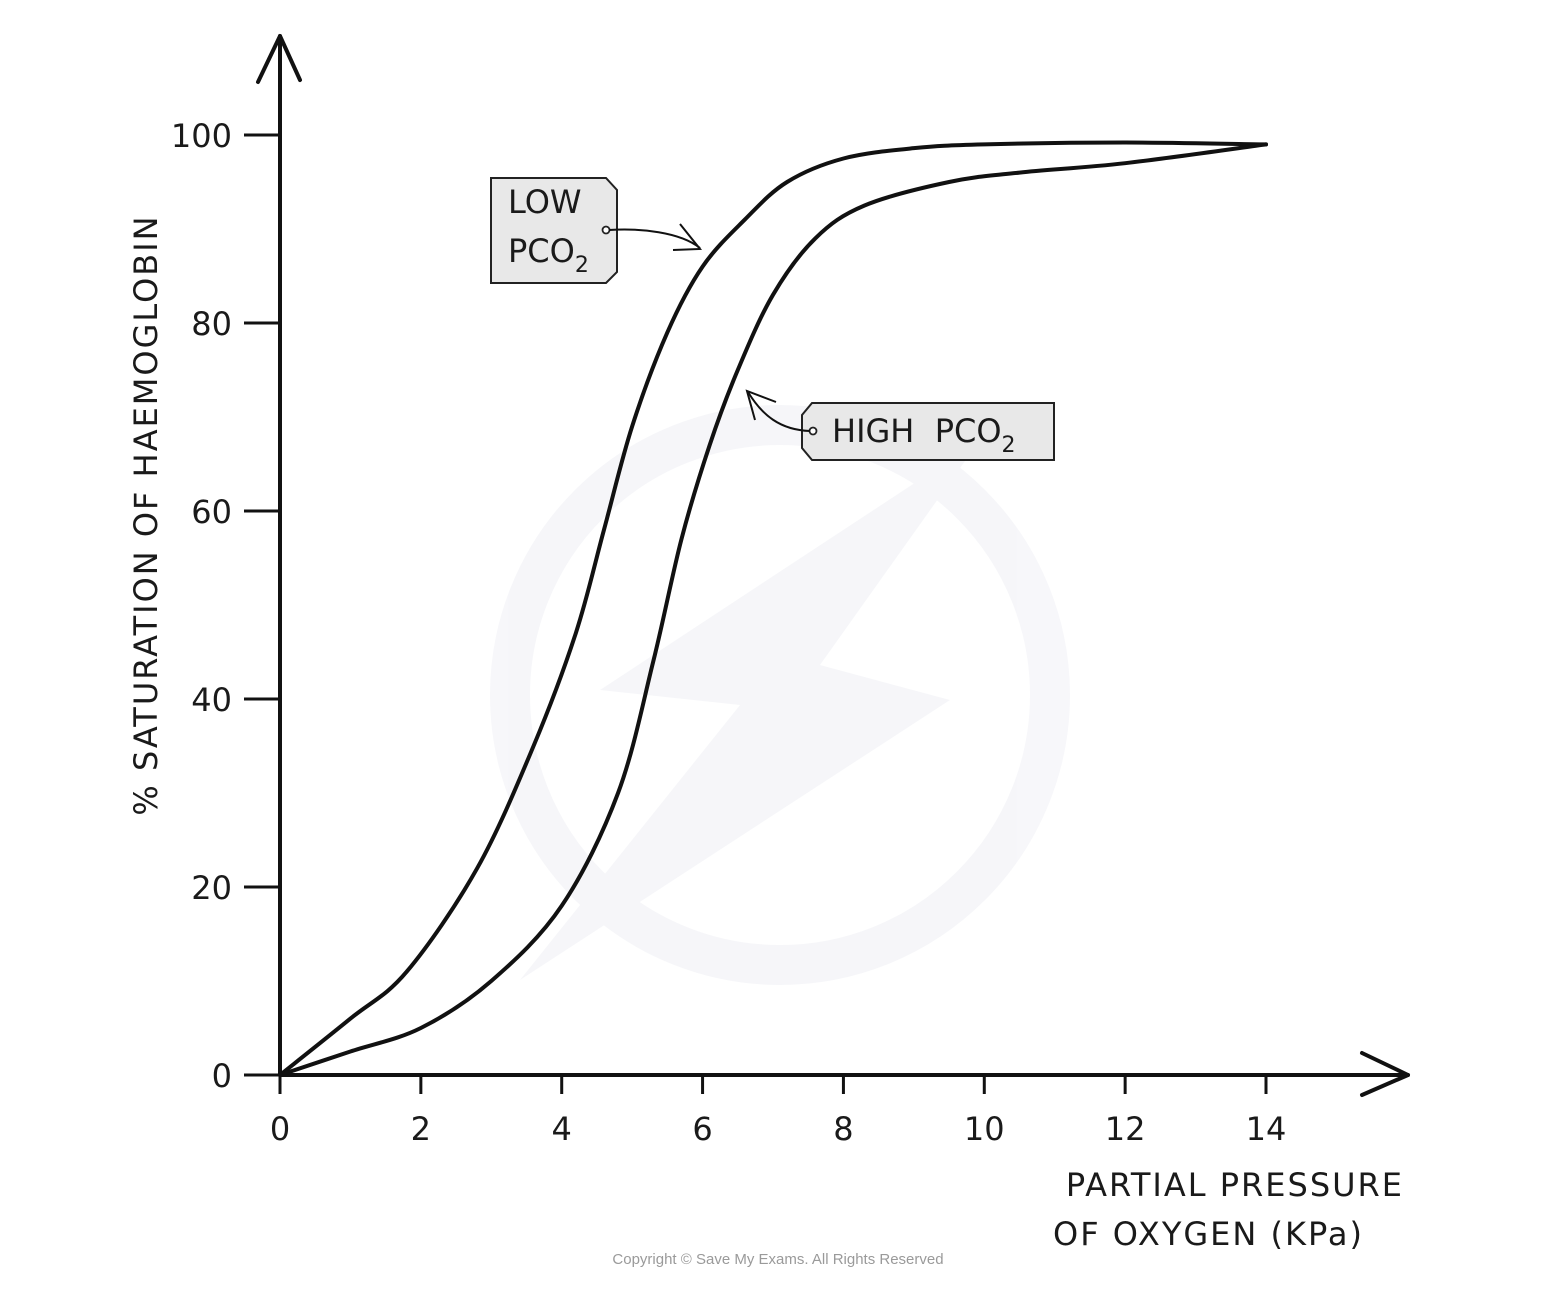  I want to click on low-pco2-pointer-head, so click(687, 237).